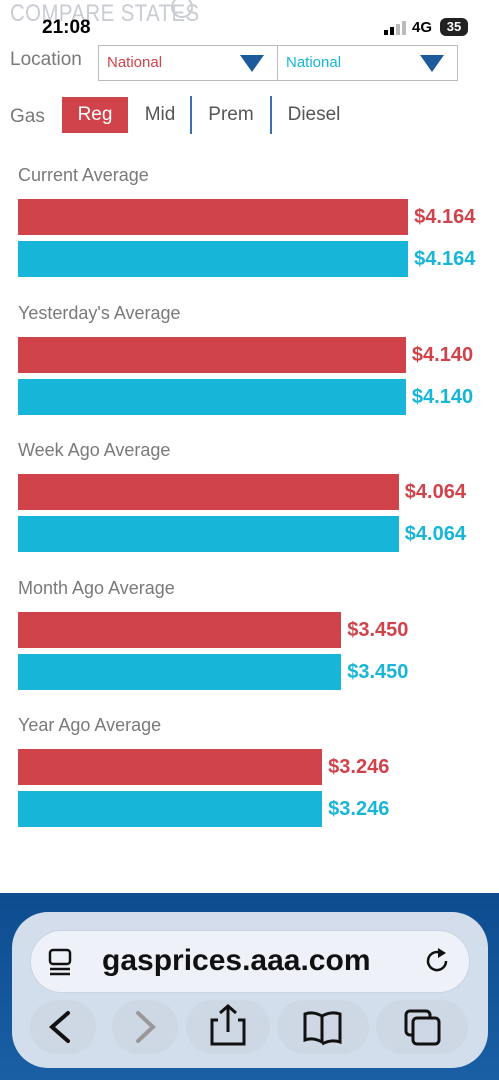  I want to click on tab-selected: Reg, so click(95, 115).